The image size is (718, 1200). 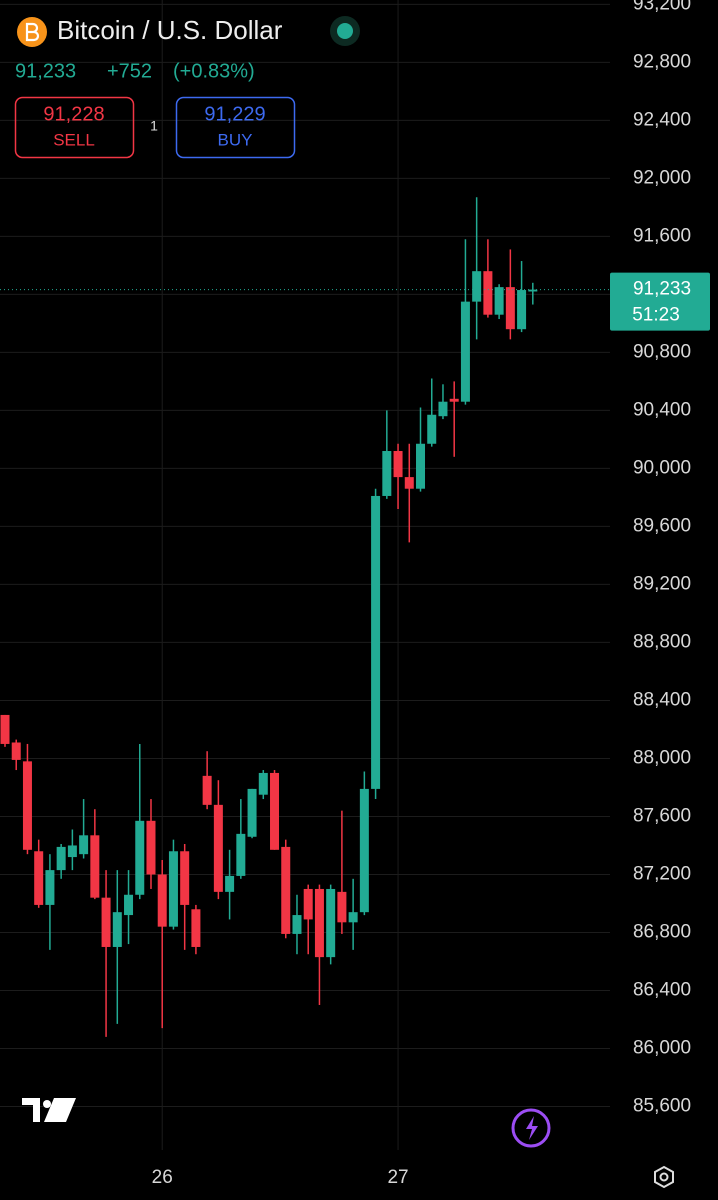 What do you see at coordinates (662, 1048) in the screenshot?
I see `y-tick-label: 86,000` at bounding box center [662, 1048].